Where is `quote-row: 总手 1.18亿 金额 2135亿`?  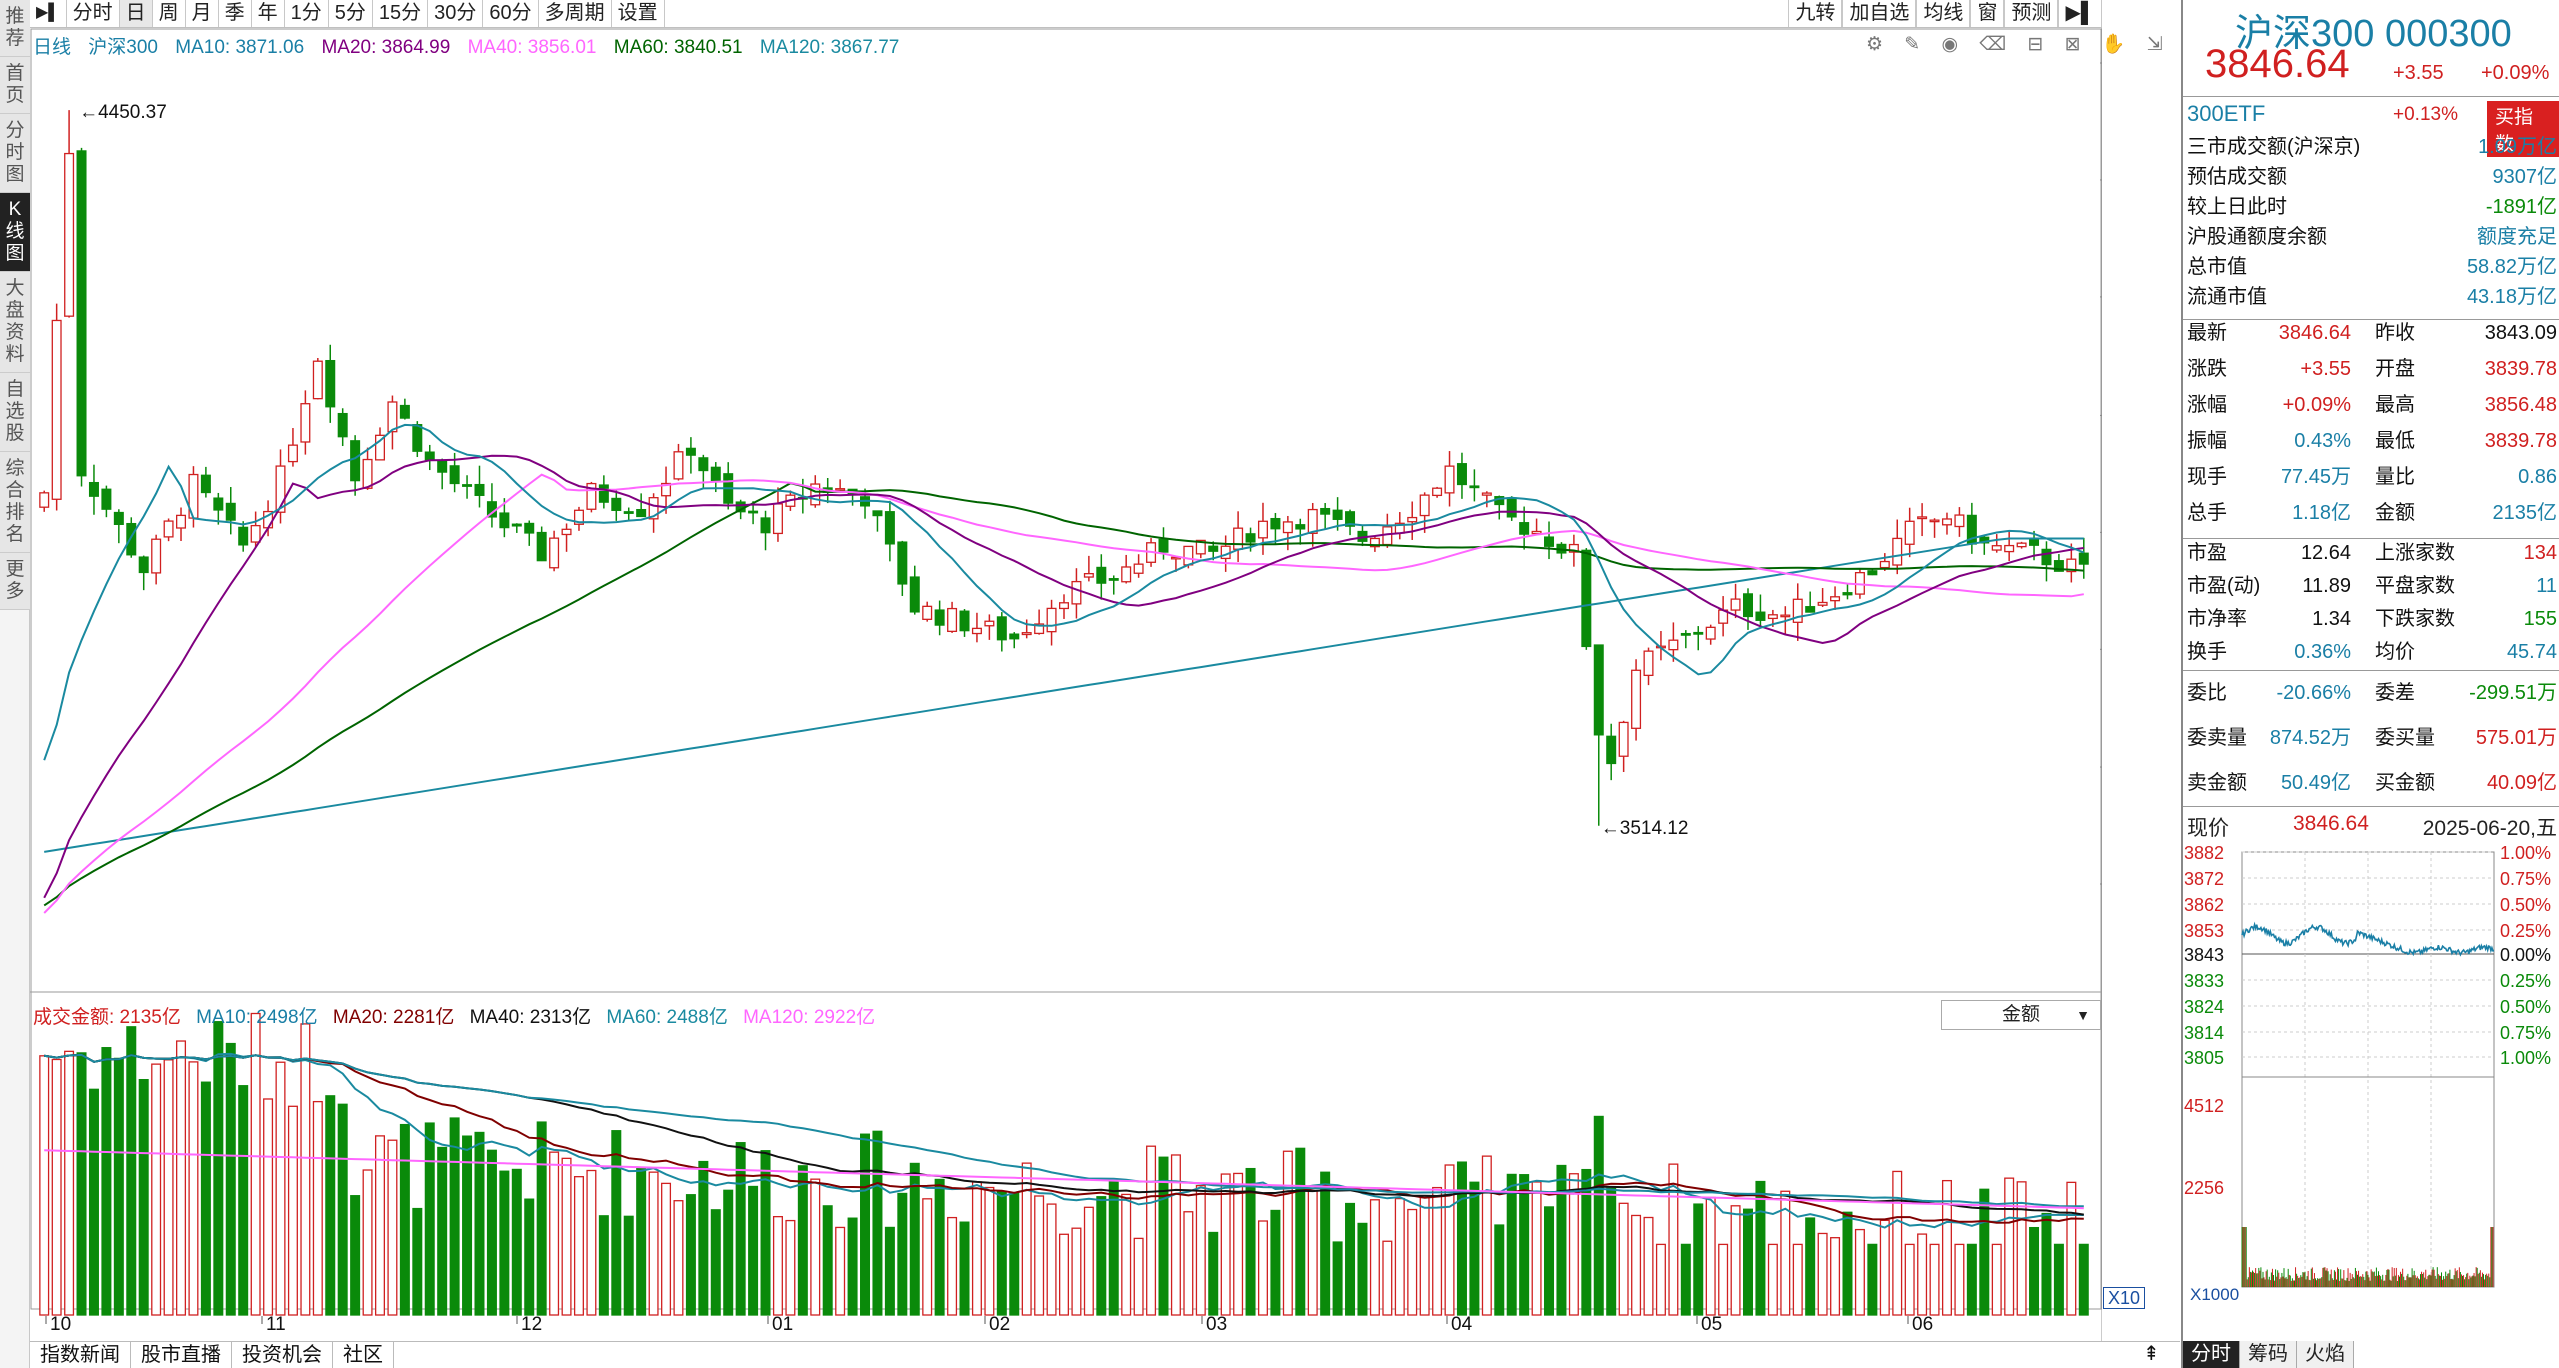 quote-row: 总手 1.18亿 金额 2135亿 is located at coordinates (2372, 513).